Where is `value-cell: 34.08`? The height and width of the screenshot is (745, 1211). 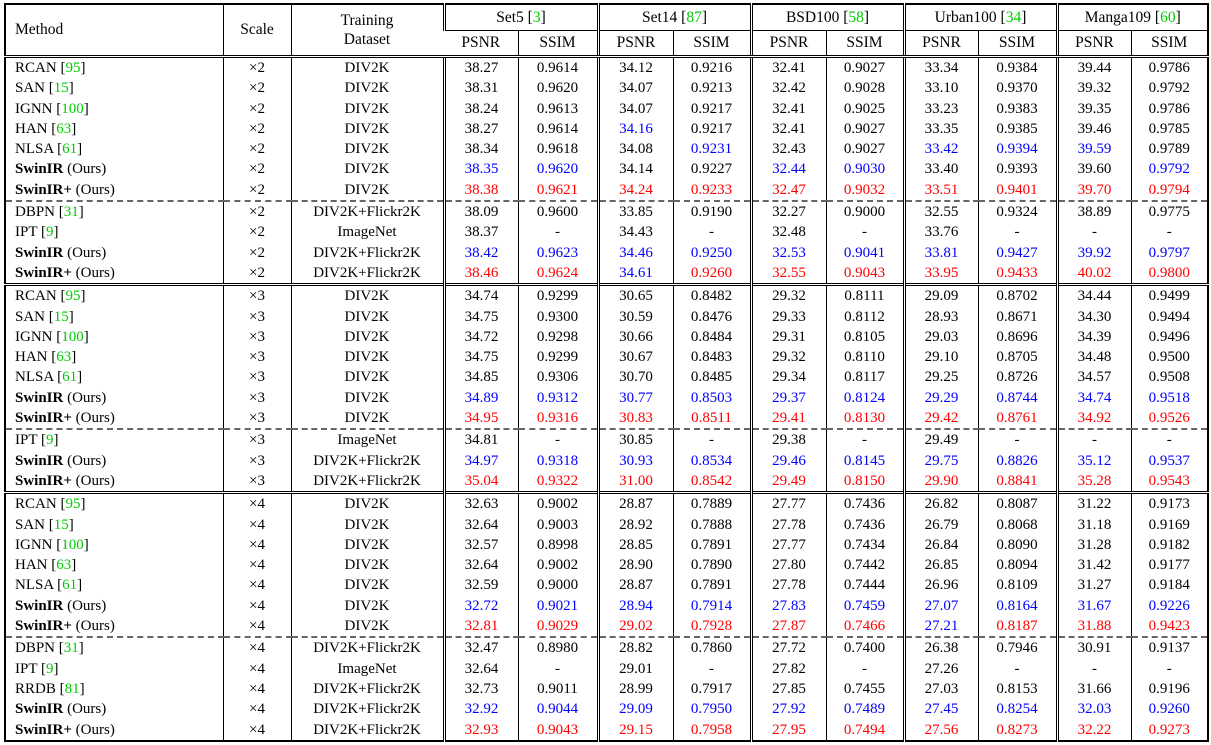 value-cell: 34.08 is located at coordinates (634, 149).